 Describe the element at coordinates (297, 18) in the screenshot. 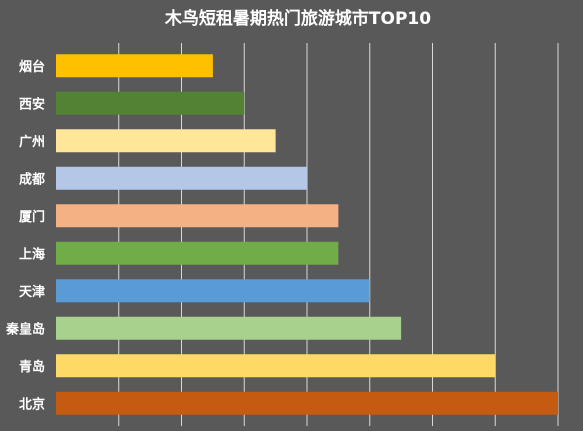

I see `chart-title: 木鸟短租暑期热门旅游城市TOP10` at that location.